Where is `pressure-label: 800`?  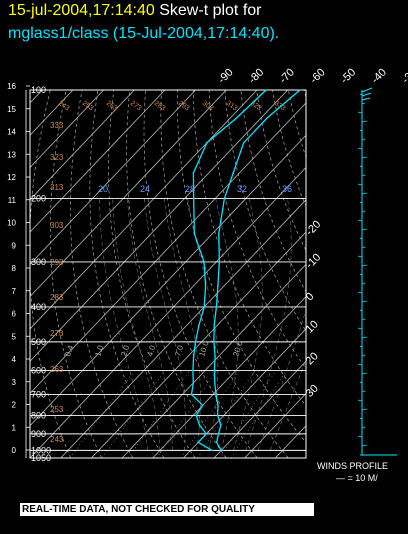
pressure-label: 800 is located at coordinates (38, 415).